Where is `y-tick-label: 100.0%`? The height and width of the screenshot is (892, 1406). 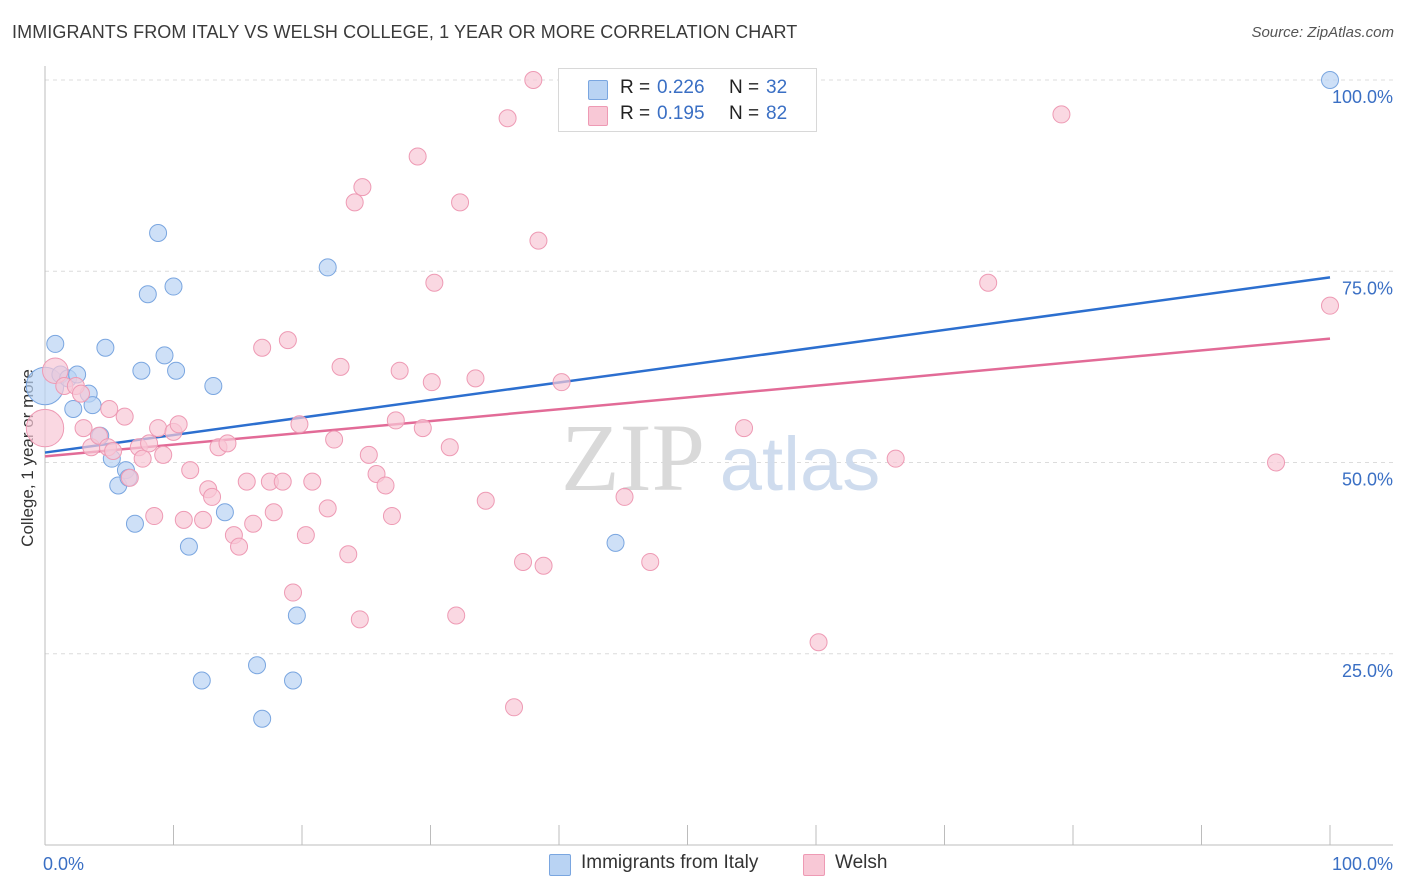 y-tick-label: 100.0% is located at coordinates (1362, 97).